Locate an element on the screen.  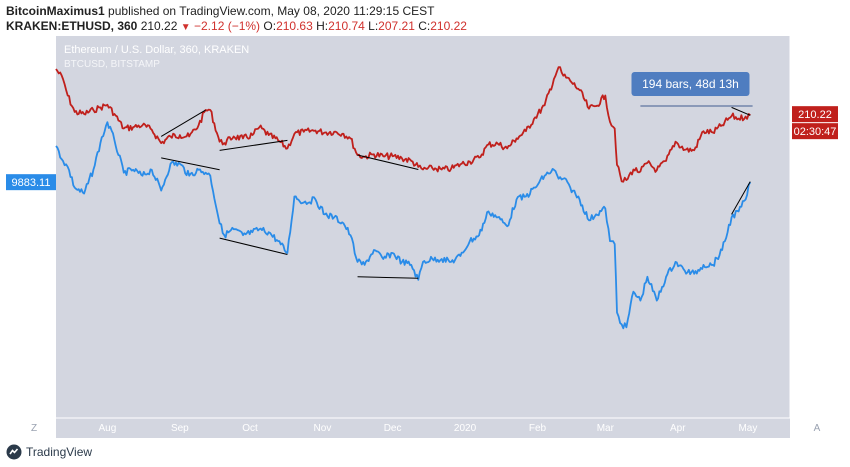
measure-label-box is located at coordinates (690, 84).